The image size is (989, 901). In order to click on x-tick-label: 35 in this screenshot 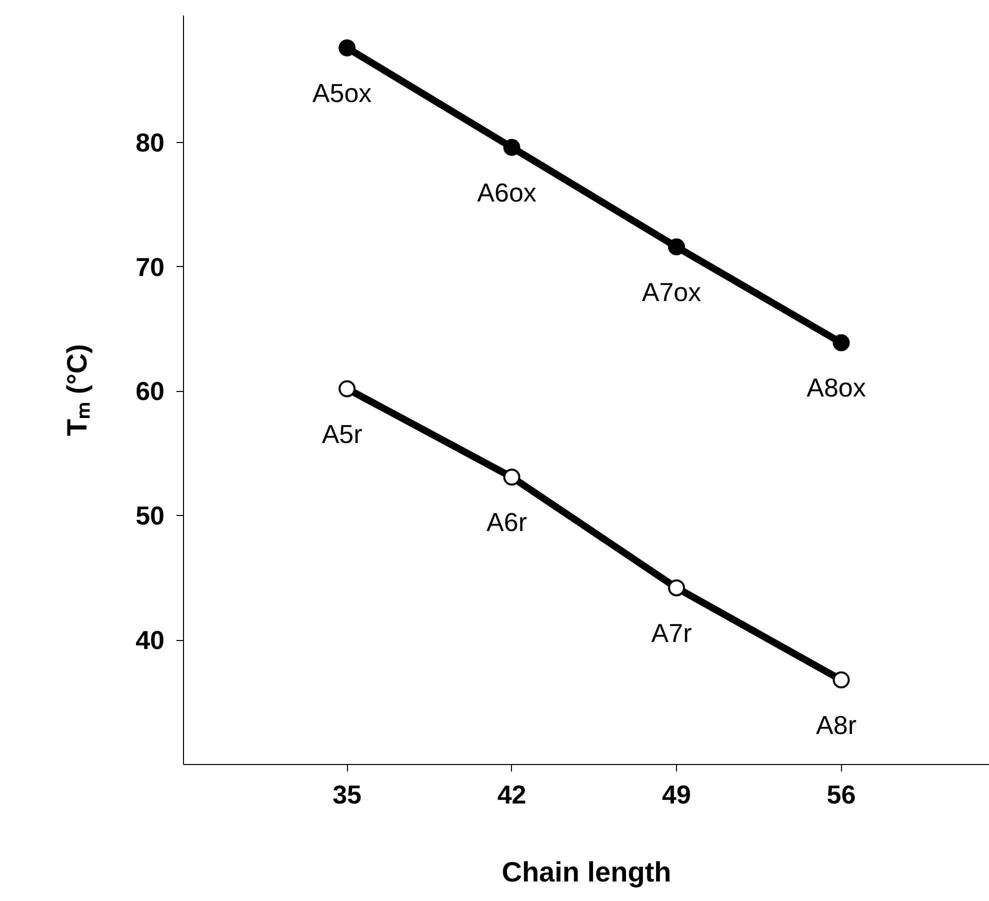, I will do `click(347, 795)`.